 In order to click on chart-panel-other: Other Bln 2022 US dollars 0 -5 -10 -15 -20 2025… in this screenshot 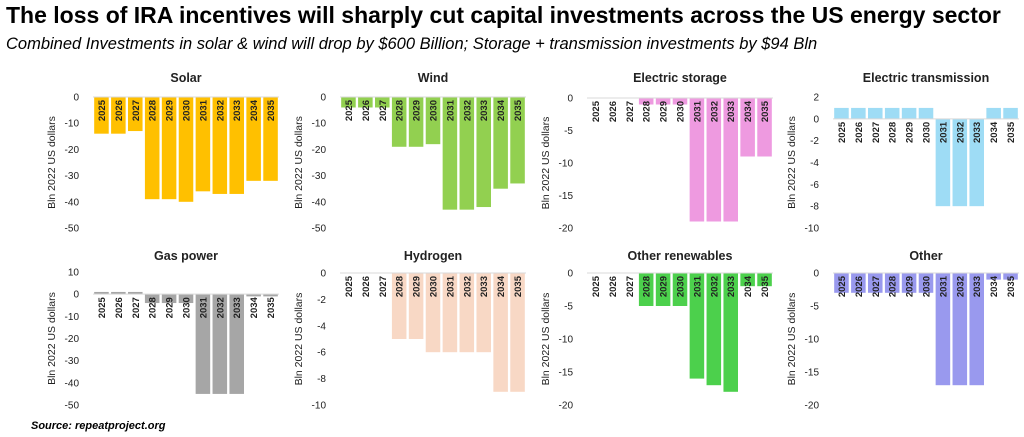, I will do `click(902, 330)`.